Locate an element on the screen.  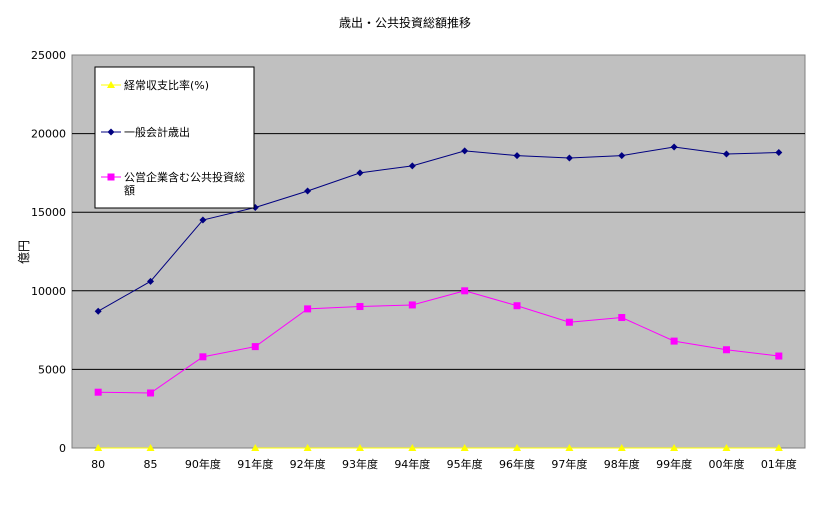
x-tick-label: 90年度 is located at coordinates (203, 464).